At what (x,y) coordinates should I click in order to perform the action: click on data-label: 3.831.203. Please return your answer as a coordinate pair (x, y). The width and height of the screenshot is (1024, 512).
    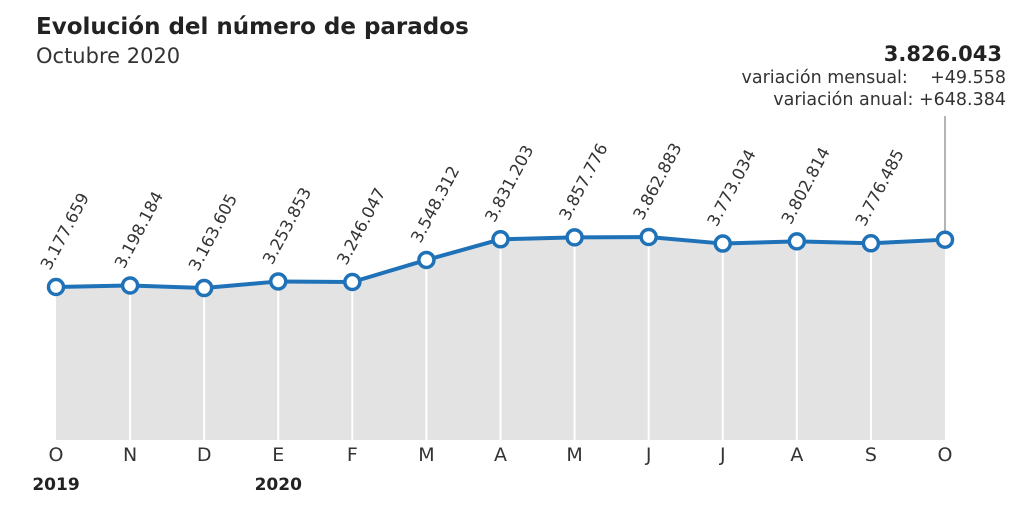
    Looking at the image, I should click on (509, 183).